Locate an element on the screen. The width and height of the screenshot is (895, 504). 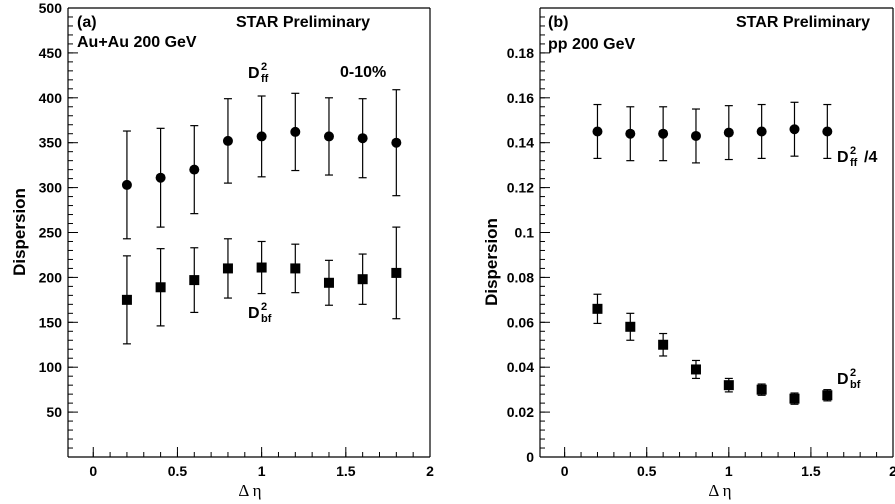
panel-a-label: (a) is located at coordinates (87, 22).